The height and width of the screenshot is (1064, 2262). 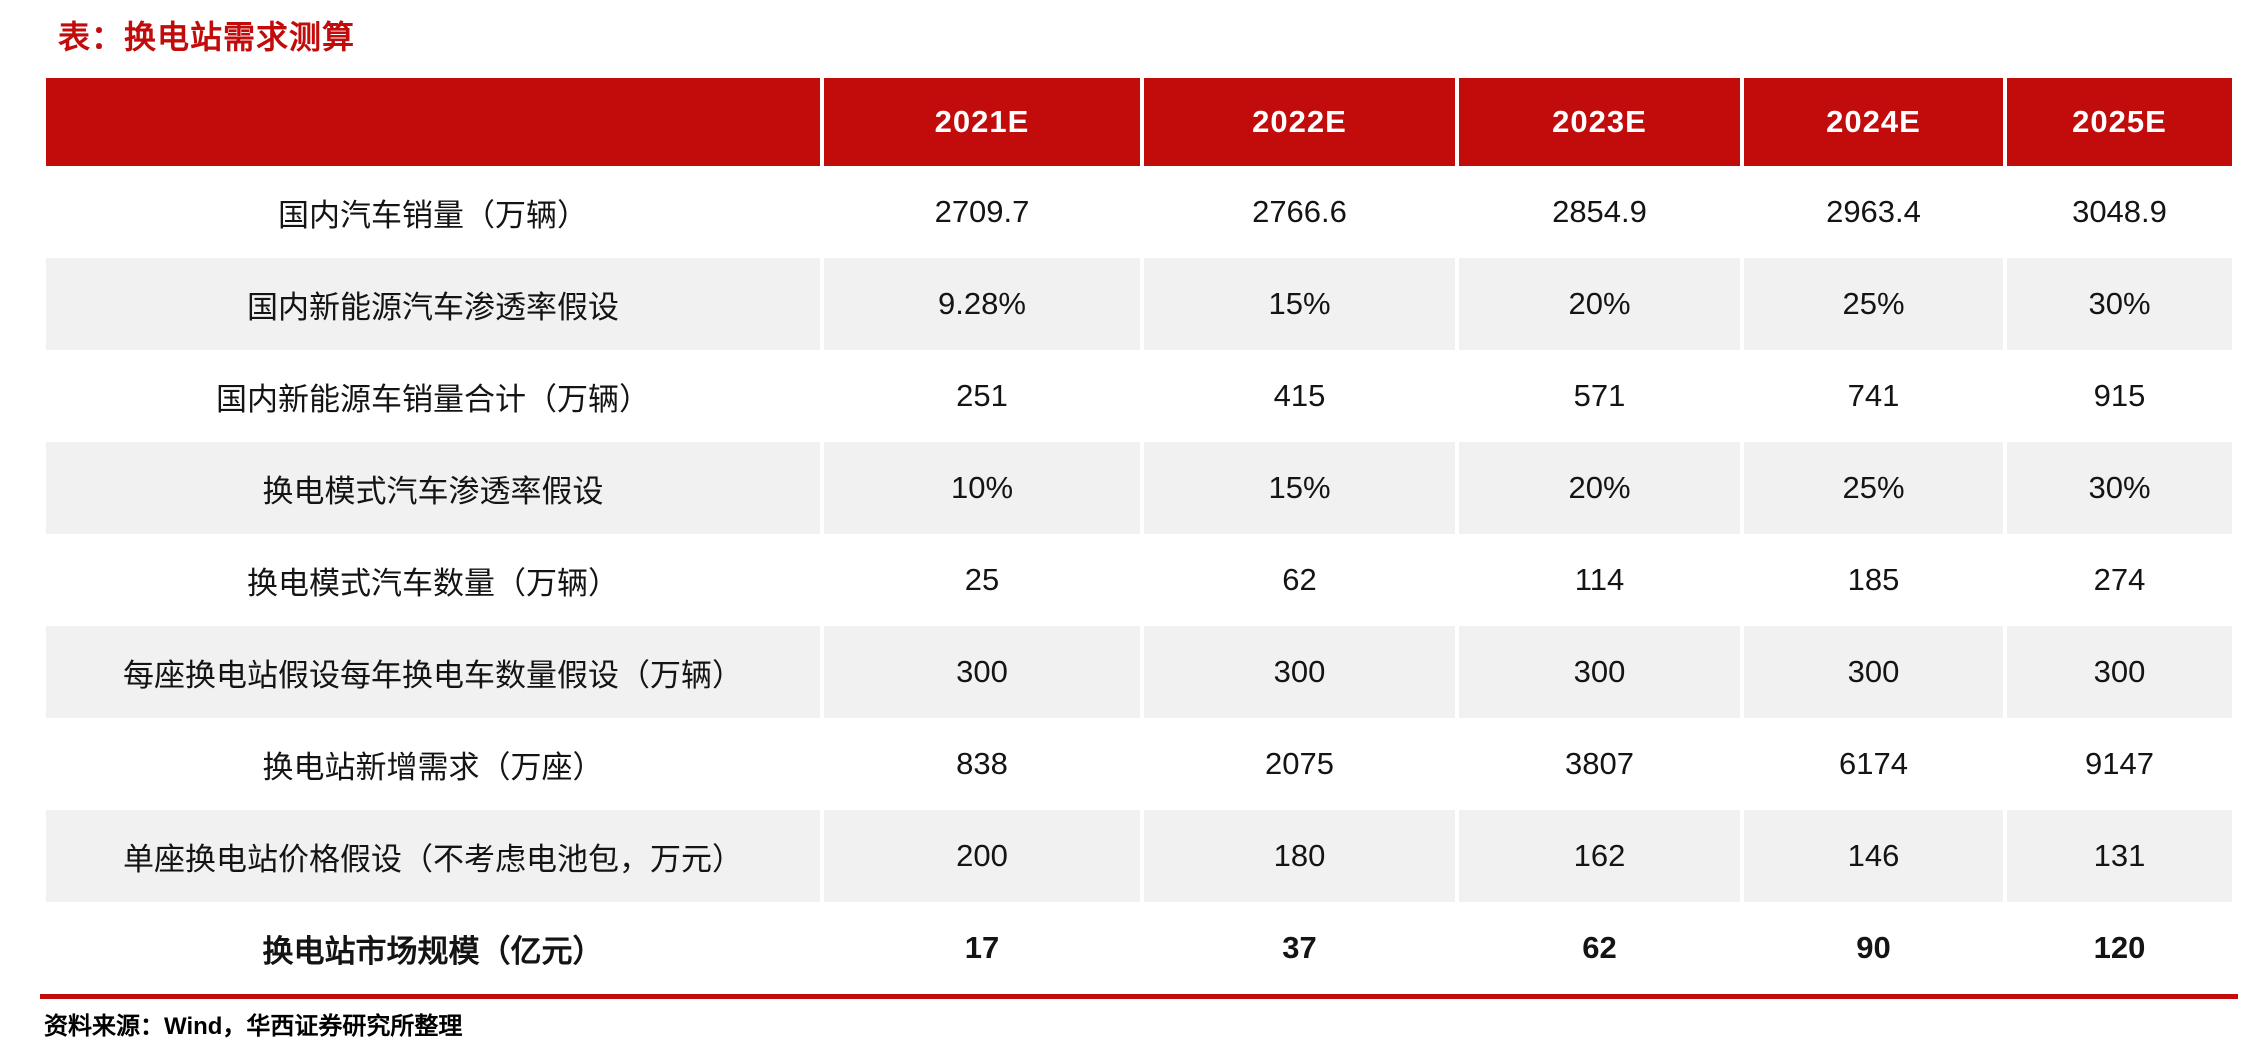 What do you see at coordinates (1597, 764) in the screenshot?
I see `value-cell: 3807` at bounding box center [1597, 764].